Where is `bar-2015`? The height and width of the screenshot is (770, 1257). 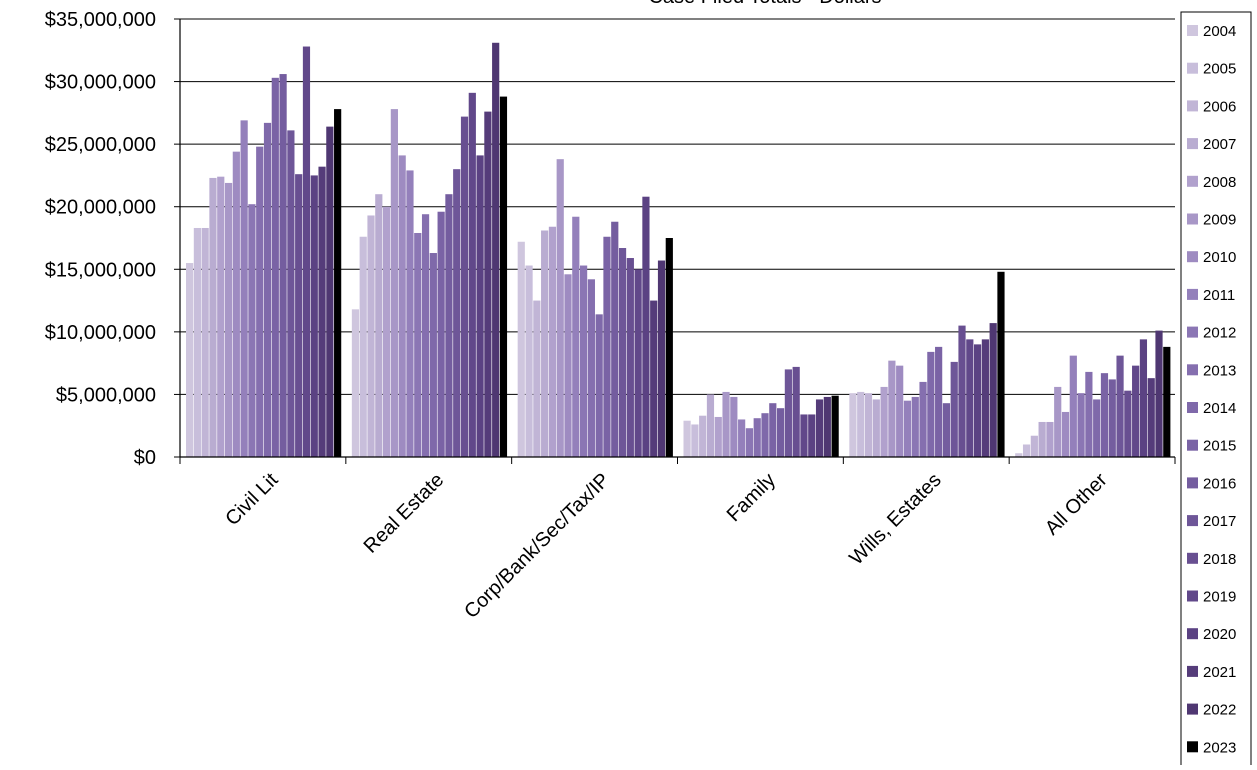
bar-2015 is located at coordinates (939, 401).